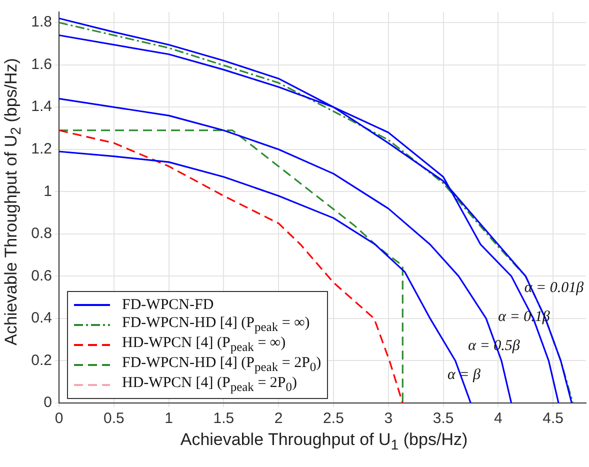  What do you see at coordinates (41, 318) in the screenshot?
I see `y-tick-label: 0.4` at bounding box center [41, 318].